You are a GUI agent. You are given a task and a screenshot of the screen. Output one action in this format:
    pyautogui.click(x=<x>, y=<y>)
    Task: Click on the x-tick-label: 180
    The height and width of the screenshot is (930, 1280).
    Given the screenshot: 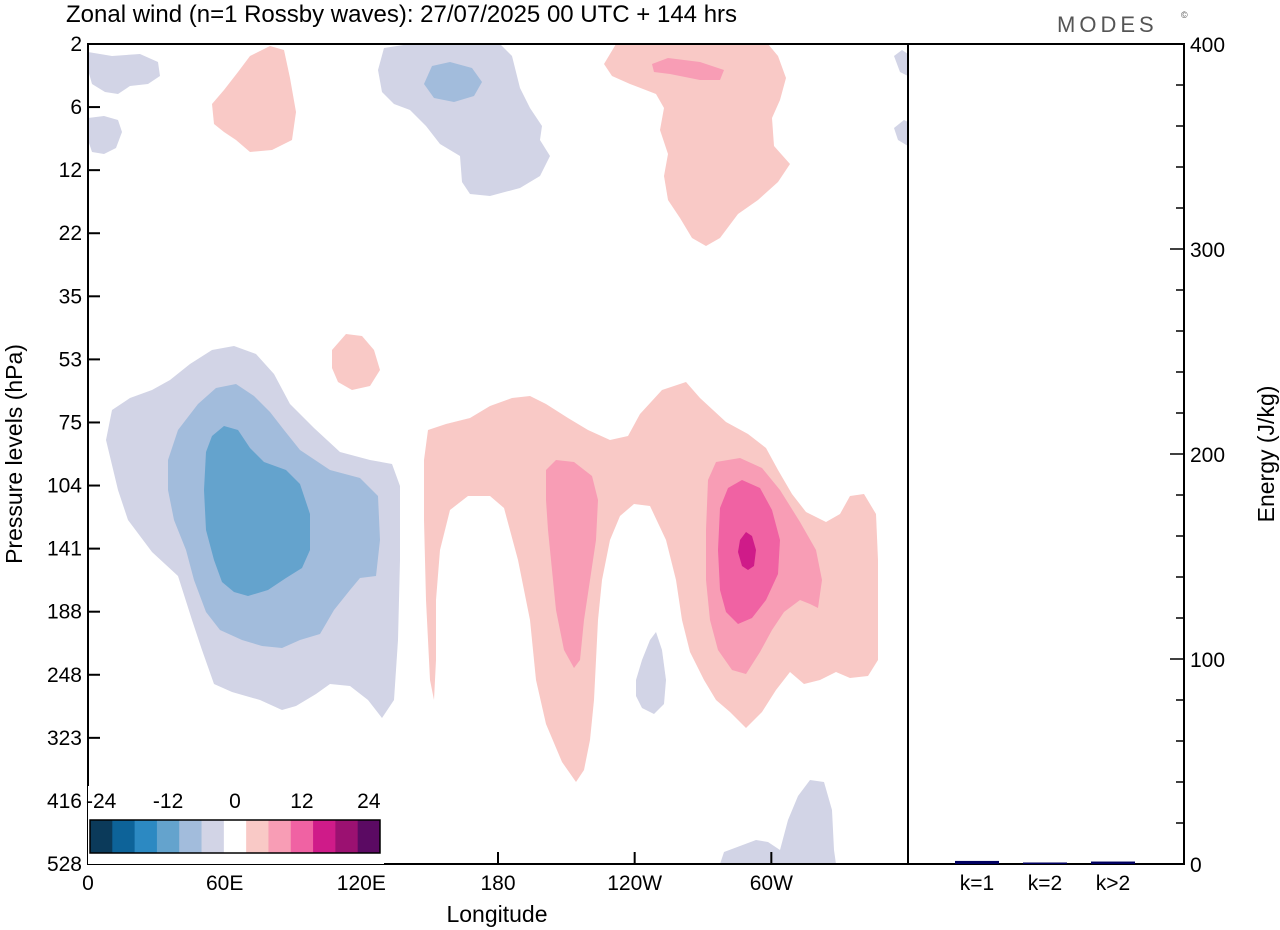 What is the action you would take?
    pyautogui.click(x=497, y=883)
    